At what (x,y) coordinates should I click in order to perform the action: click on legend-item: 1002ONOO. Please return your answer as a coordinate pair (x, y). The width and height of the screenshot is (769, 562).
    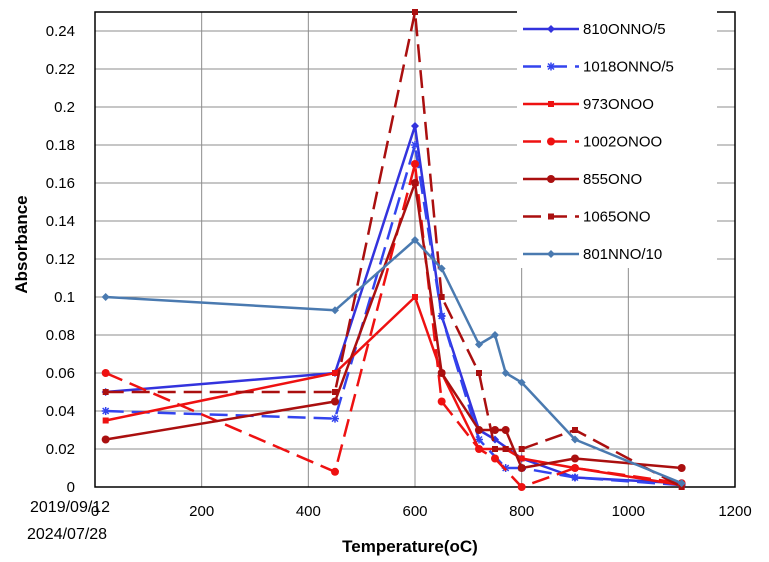
    Looking at the image, I should click on (592, 142).